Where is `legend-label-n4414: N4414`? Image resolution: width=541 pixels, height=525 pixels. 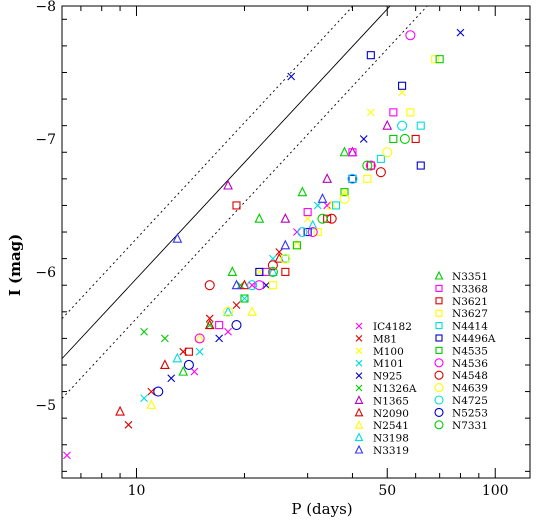 legend-label-n4414: N4414 is located at coordinates (470, 327).